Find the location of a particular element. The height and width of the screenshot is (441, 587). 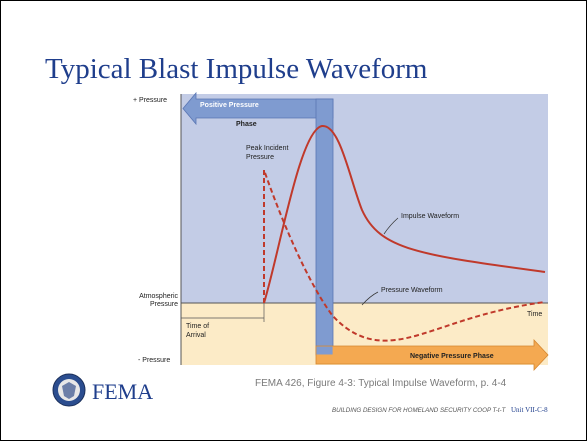

divider-overlap is located at coordinates (324, 350).